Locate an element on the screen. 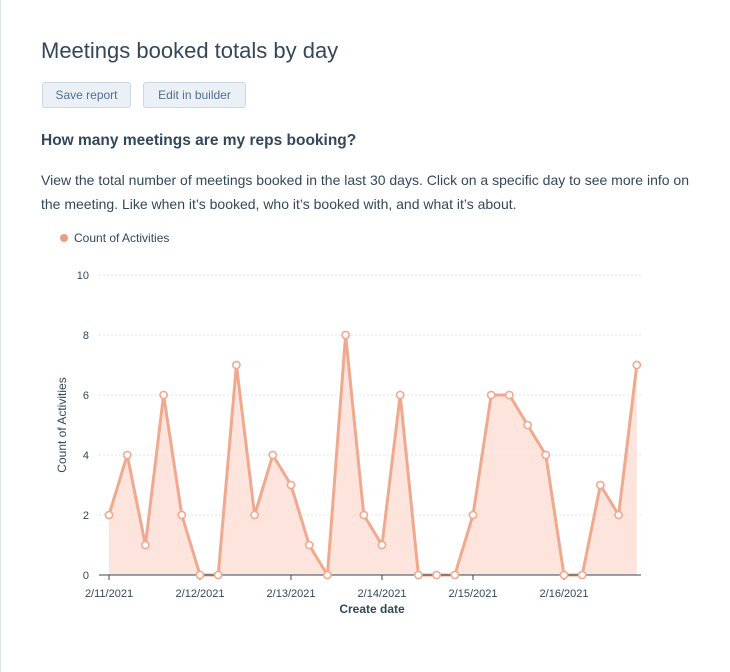 The height and width of the screenshot is (672, 730). legend-label: Count of Activities is located at coordinates (122, 238).